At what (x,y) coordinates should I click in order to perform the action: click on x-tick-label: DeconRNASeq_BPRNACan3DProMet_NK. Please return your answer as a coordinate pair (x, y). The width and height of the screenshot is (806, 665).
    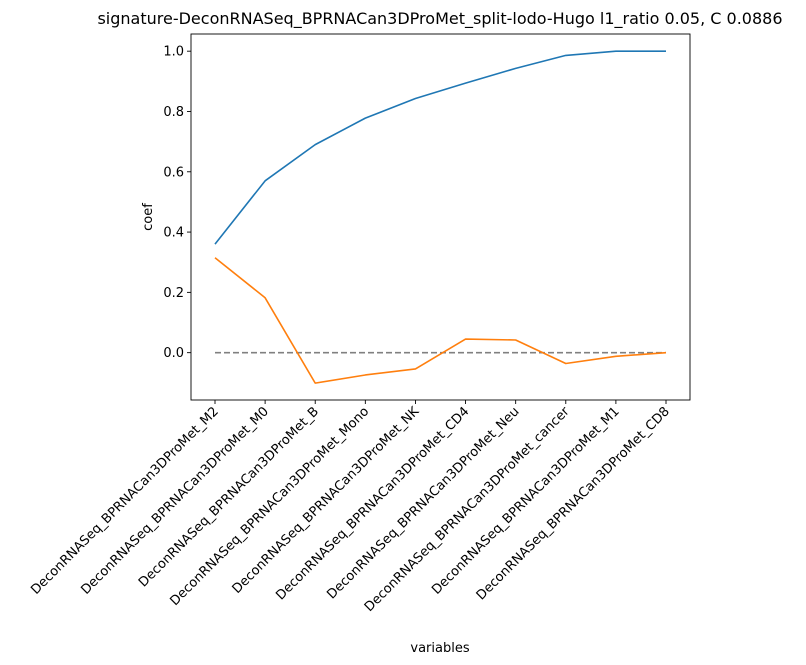
    Looking at the image, I should click on (326, 500).